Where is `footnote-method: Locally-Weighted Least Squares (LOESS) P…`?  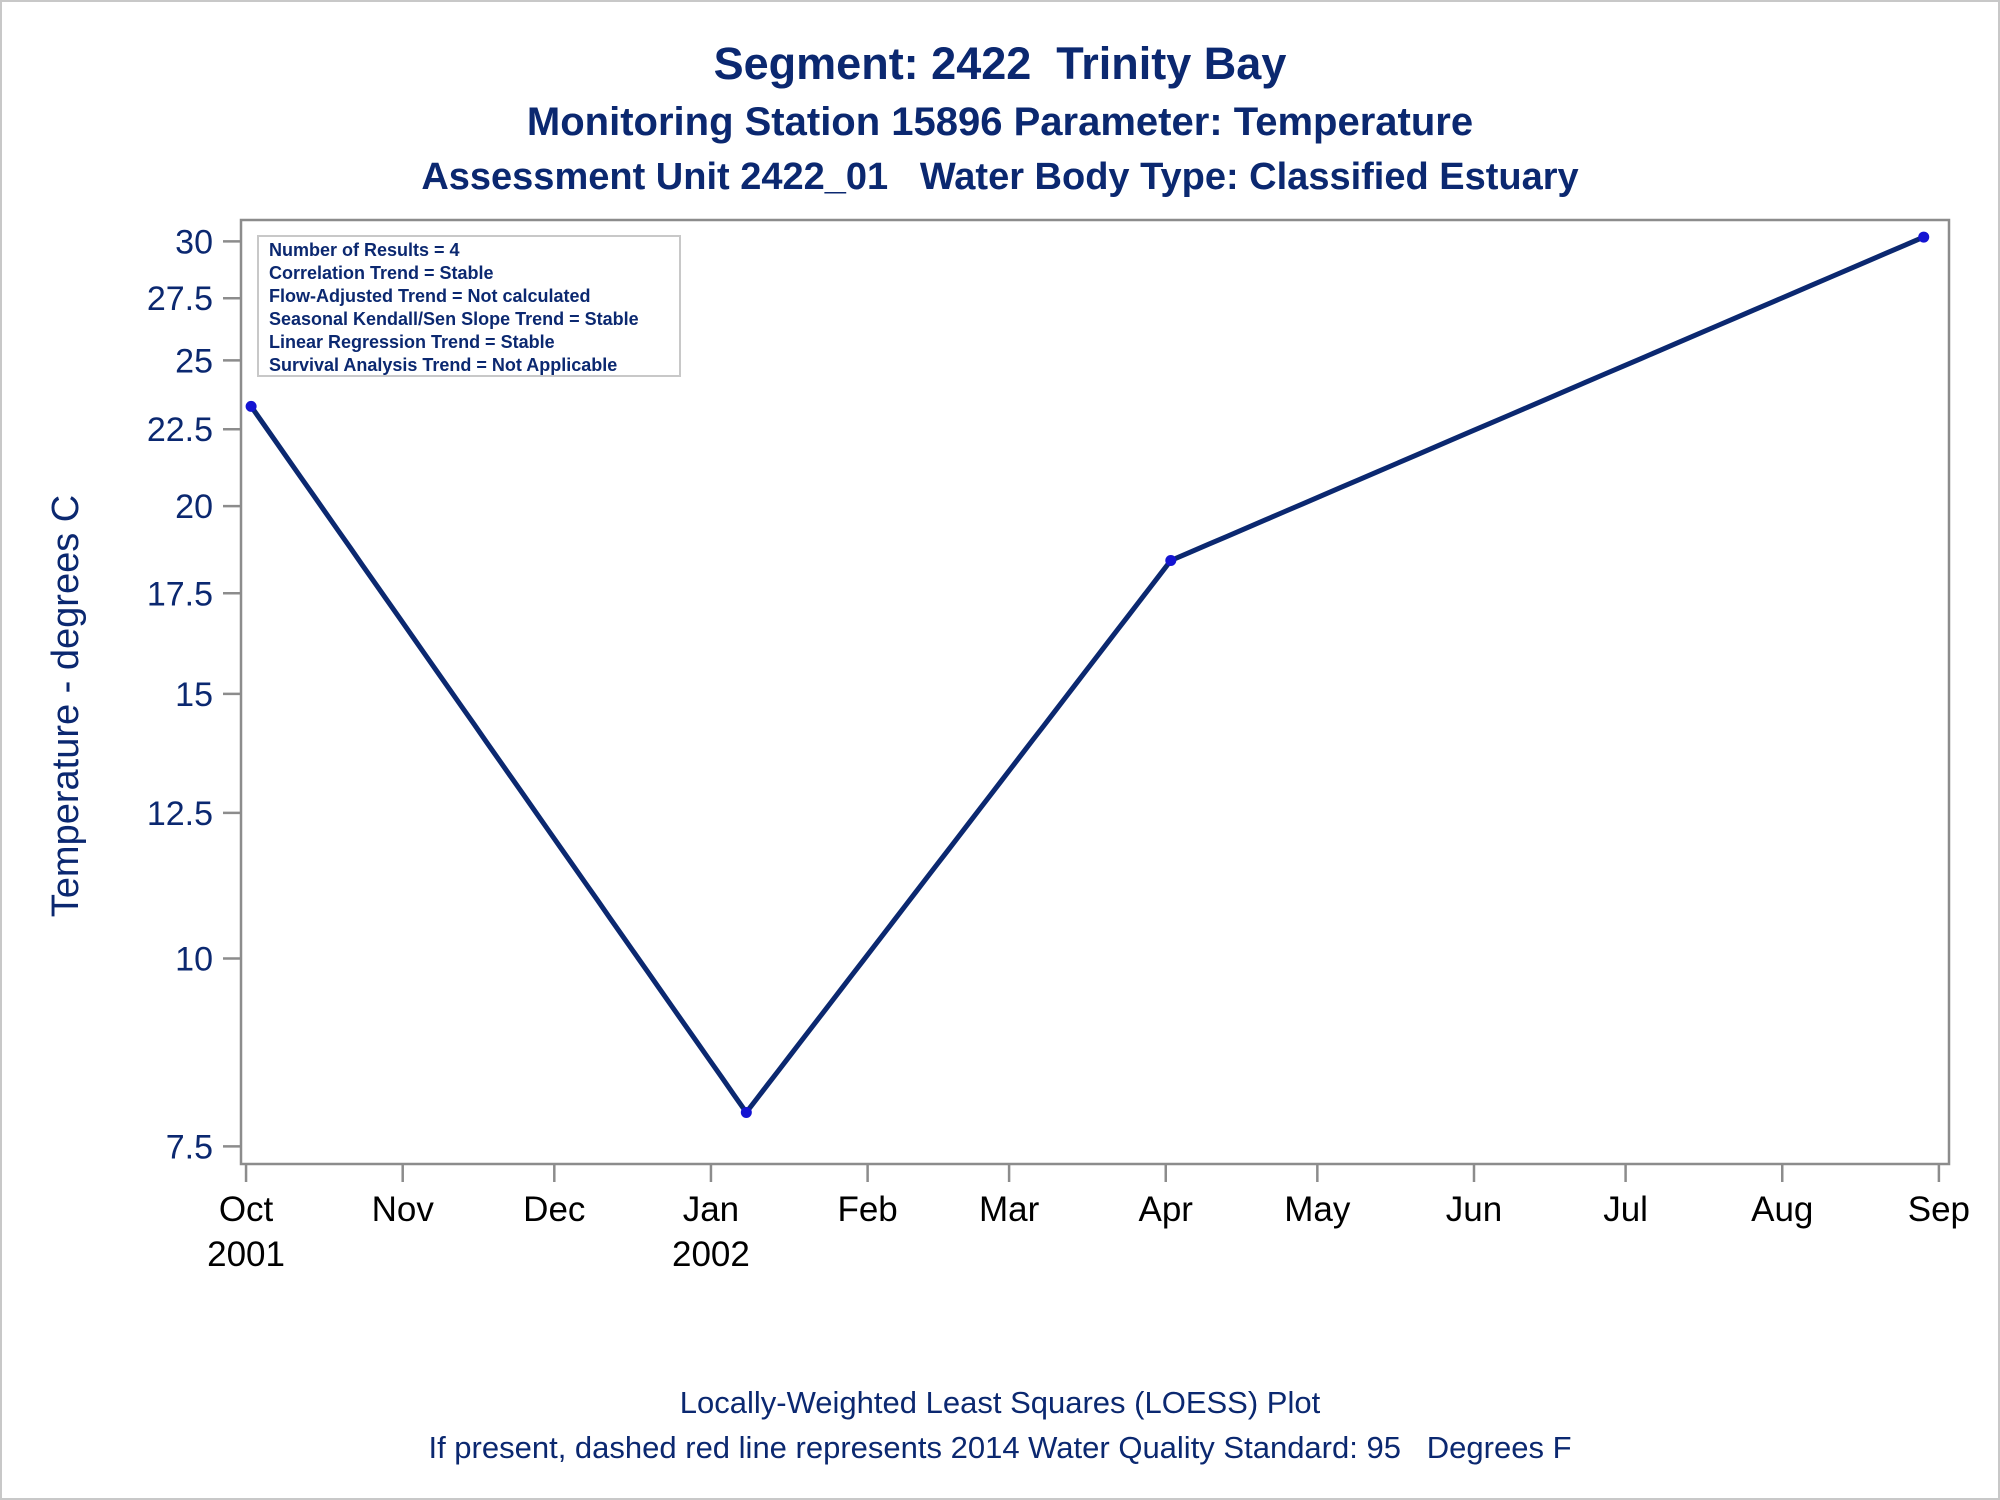
footnote-method: Locally-Weighted Least Squares (LOESS) P… is located at coordinates (1000, 1402).